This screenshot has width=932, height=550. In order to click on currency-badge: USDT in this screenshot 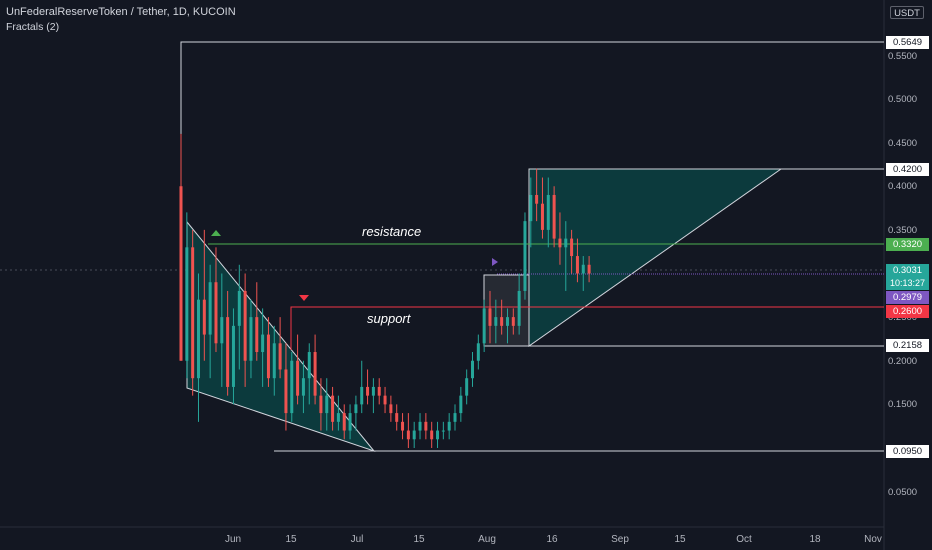, I will do `click(907, 12)`.